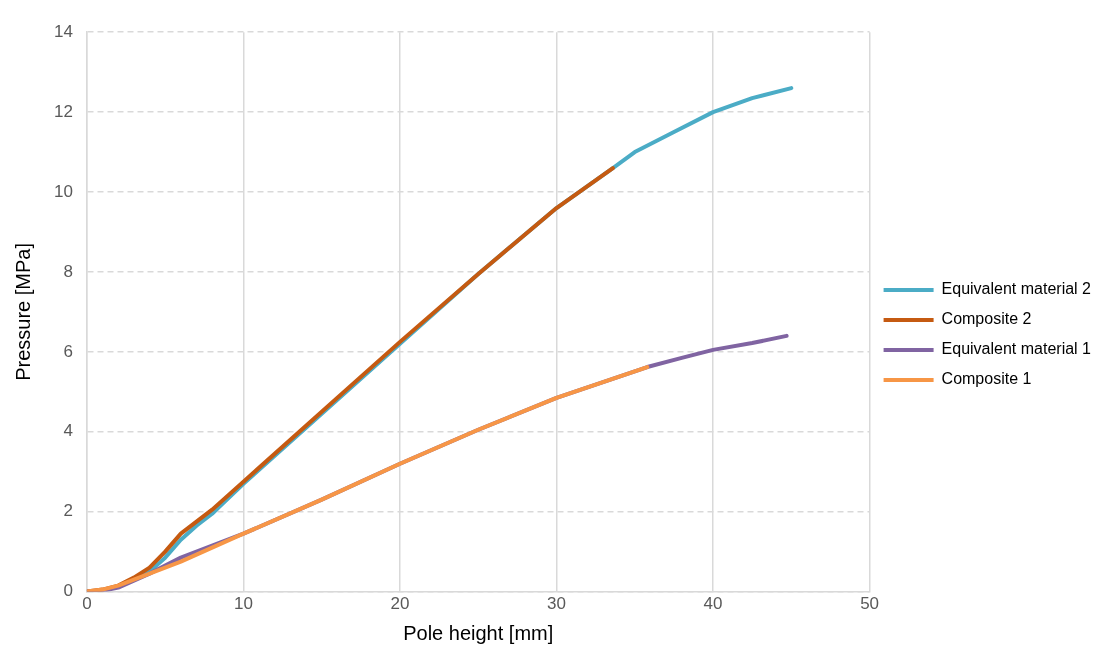 This screenshot has width=1119, height=658. I want to click on y-axis-title: Pressure [MPa], so click(22, 311).